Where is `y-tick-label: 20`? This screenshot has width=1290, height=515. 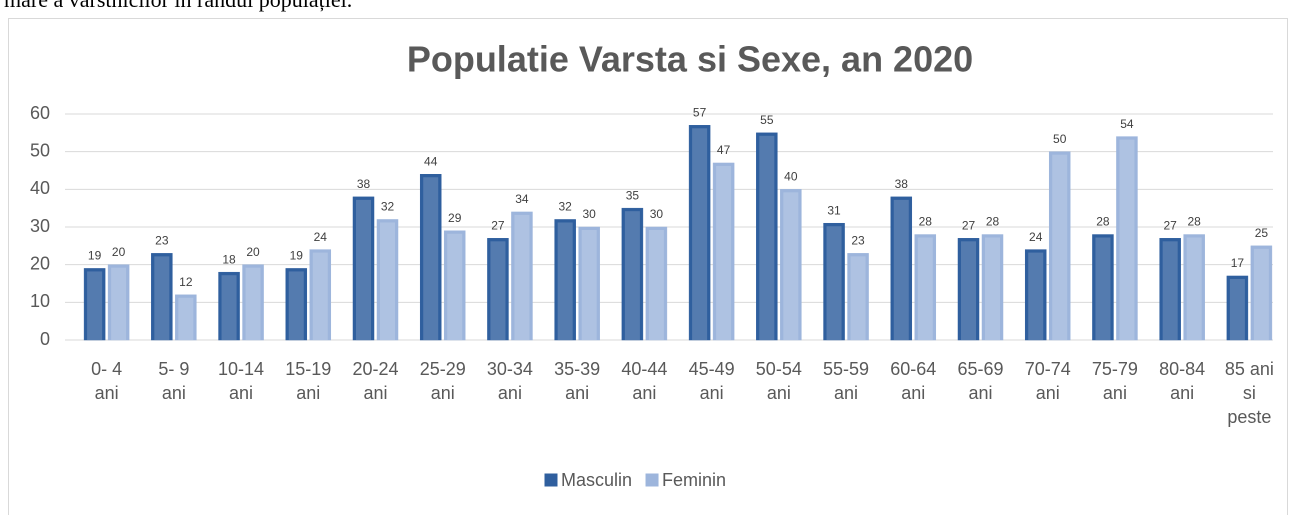 y-tick-label: 20 is located at coordinates (40, 263).